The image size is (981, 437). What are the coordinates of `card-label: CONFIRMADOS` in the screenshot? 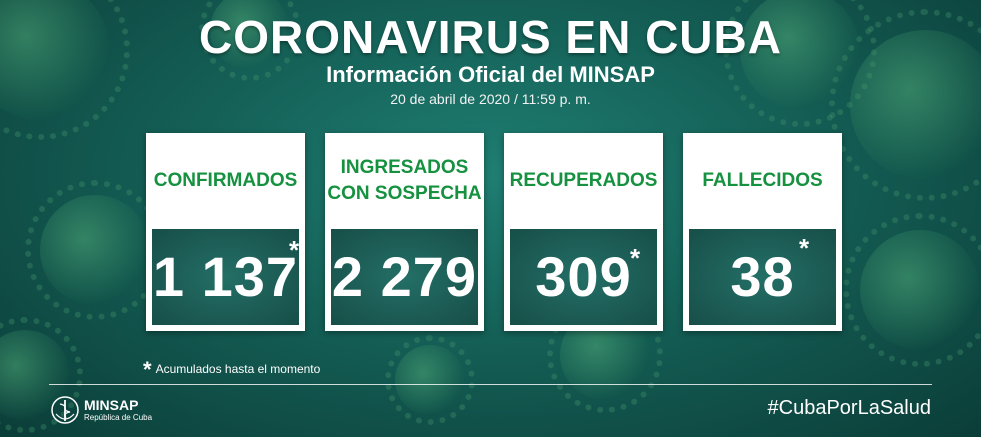 It's located at (225, 180).